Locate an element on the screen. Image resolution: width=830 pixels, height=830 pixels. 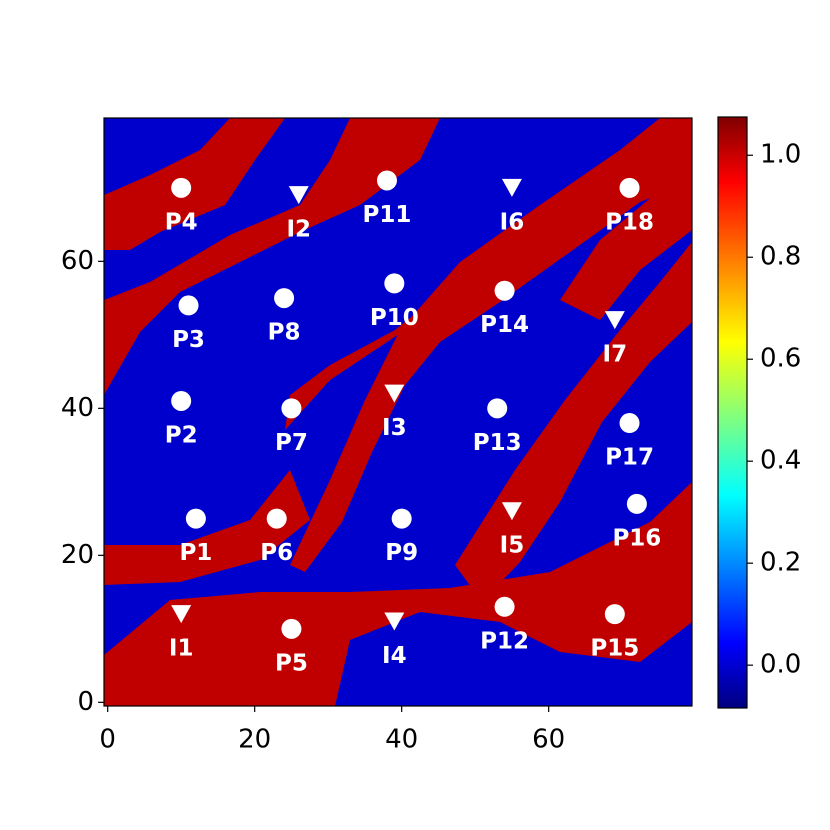
well-label: I1 is located at coordinates (181, 649).